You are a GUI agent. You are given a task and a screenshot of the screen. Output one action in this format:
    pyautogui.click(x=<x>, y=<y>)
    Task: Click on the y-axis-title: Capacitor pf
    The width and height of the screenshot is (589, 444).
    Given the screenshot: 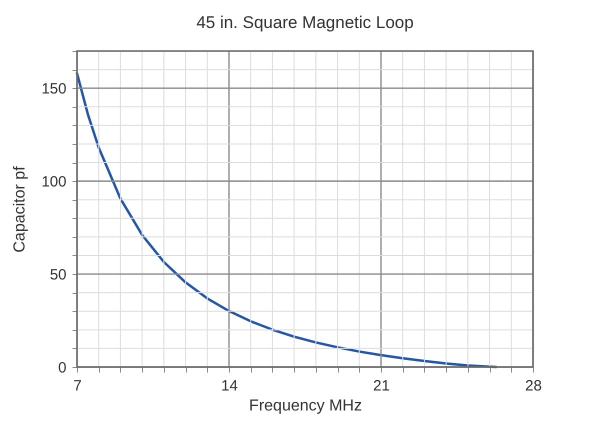 What is the action you would take?
    pyautogui.click(x=19, y=209)
    